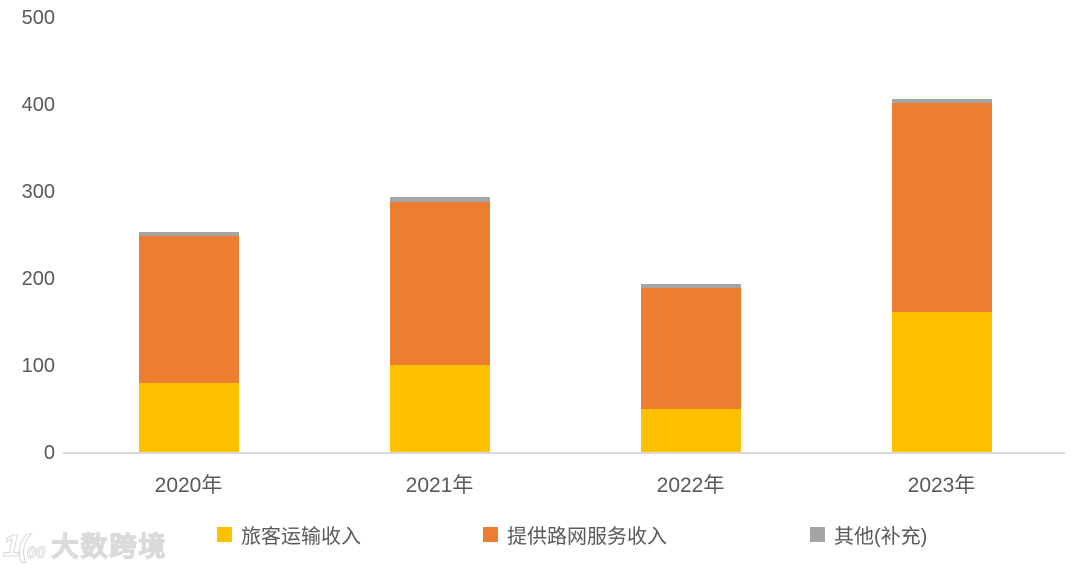  I want to click on legend-label: 提供路网服务收入, so click(587, 537).